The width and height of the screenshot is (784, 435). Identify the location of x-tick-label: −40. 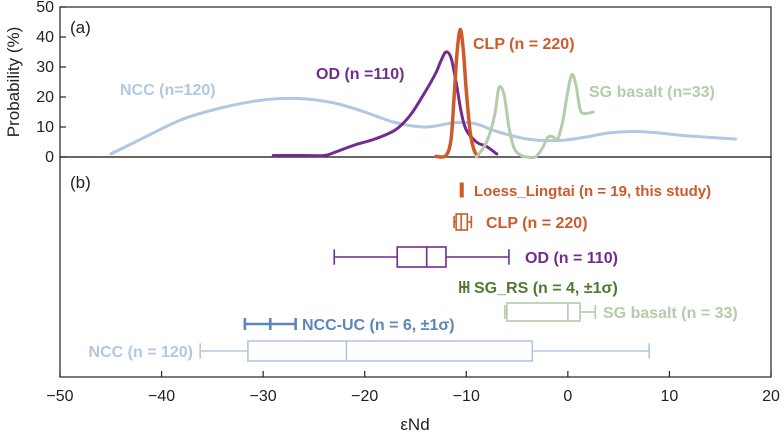
(161, 396).